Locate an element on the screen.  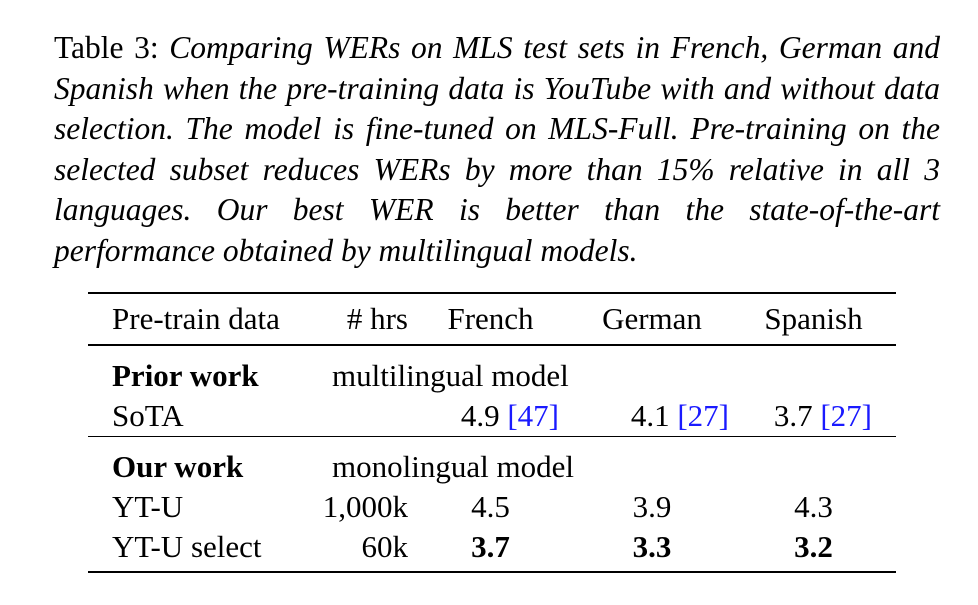
our-work-title: Our work is located at coordinates (178, 466).